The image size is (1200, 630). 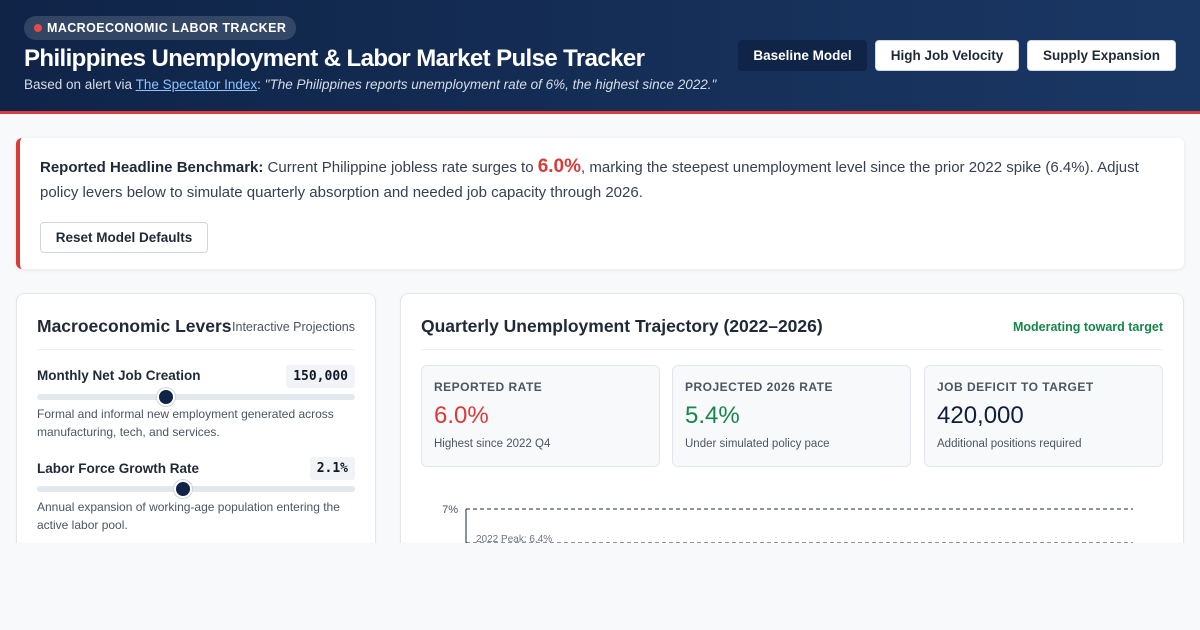 I want to click on tracker-badge: MACROECONOMIC LABOR TRACKER, so click(x=160, y=28).